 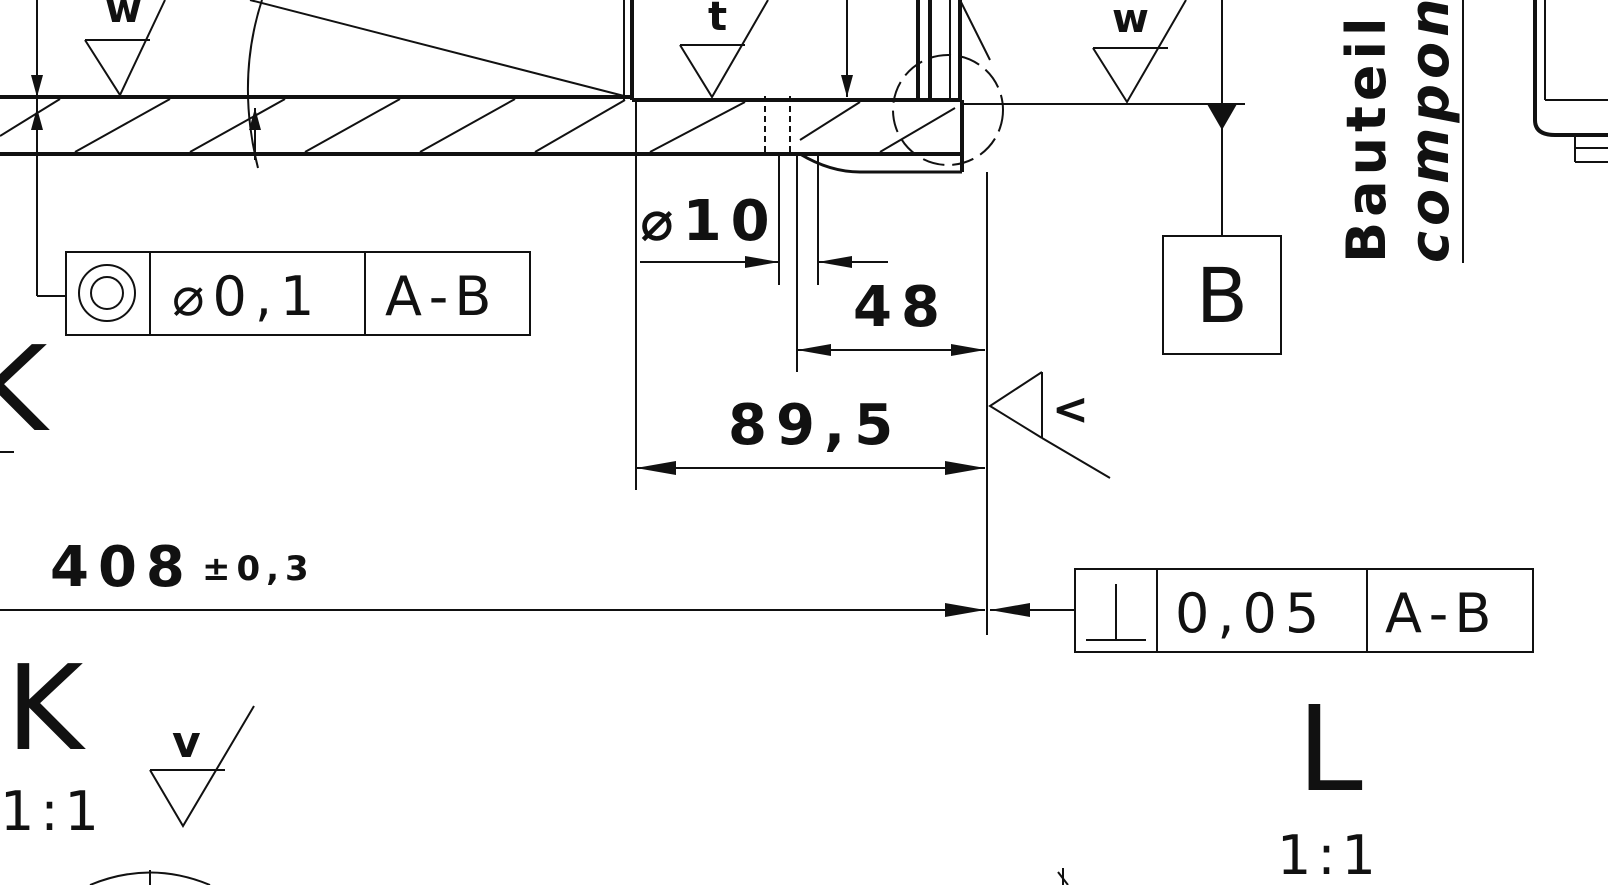 I want to click on svg-text: ±0,3, so click(x=258, y=569).